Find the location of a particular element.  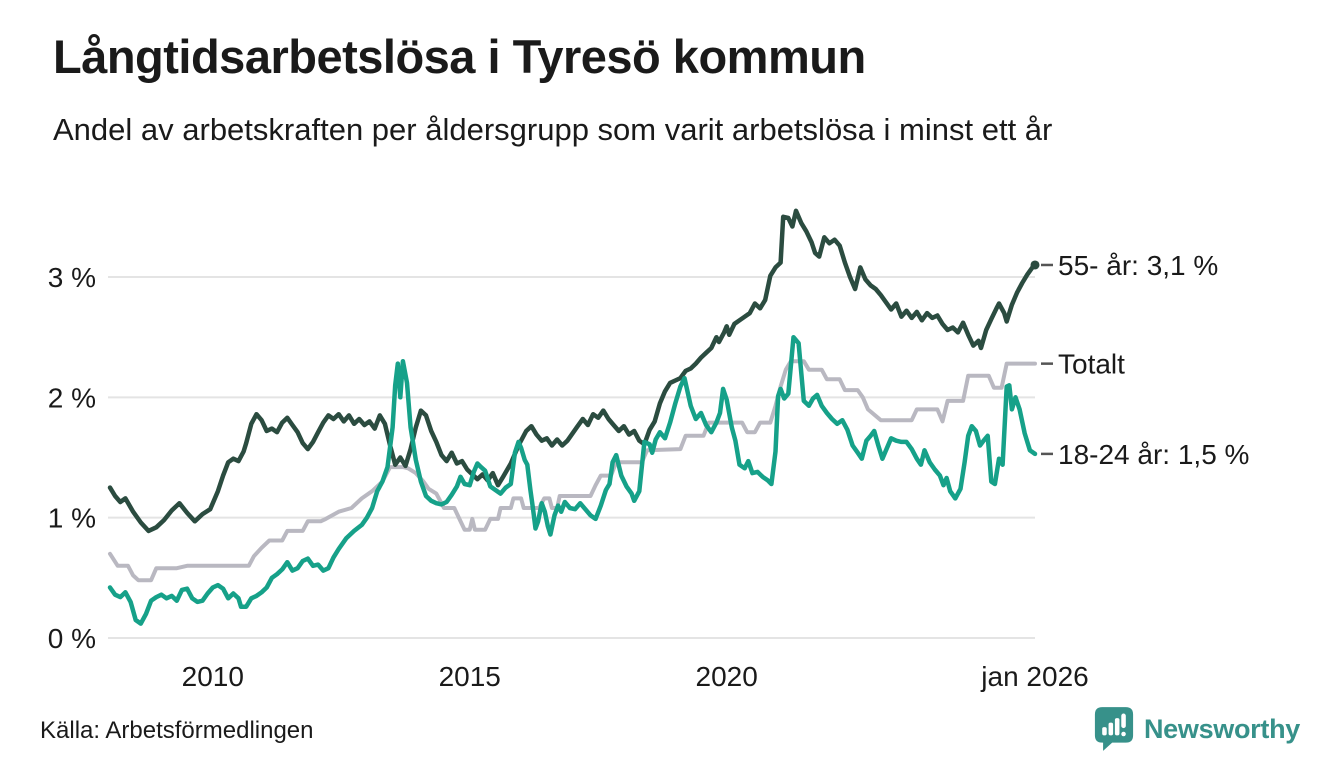

x-axis-tick-label: 2020 is located at coordinates (727, 676).